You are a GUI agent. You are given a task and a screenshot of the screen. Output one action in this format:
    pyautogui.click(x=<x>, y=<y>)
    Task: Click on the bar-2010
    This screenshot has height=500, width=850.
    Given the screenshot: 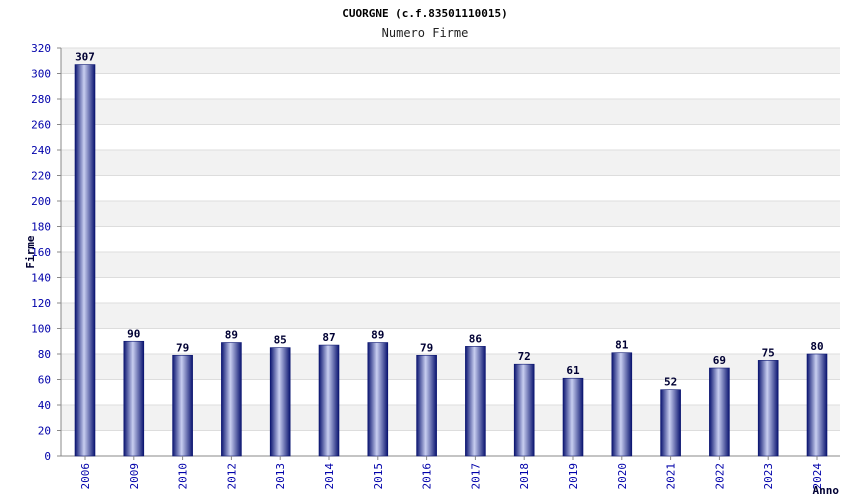 What is the action you would take?
    pyautogui.click(x=182, y=405)
    